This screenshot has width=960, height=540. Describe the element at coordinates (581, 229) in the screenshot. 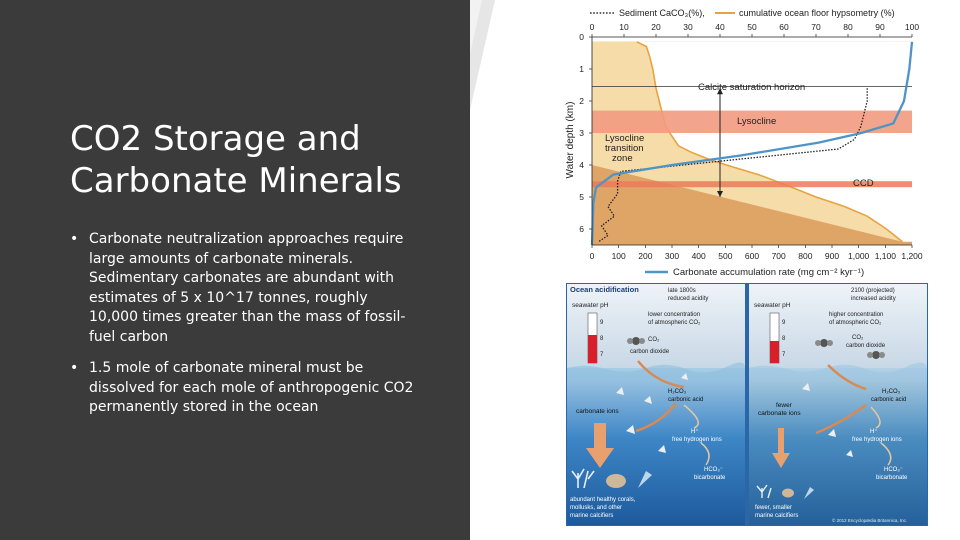

I see `y-tick-label: 6` at that location.